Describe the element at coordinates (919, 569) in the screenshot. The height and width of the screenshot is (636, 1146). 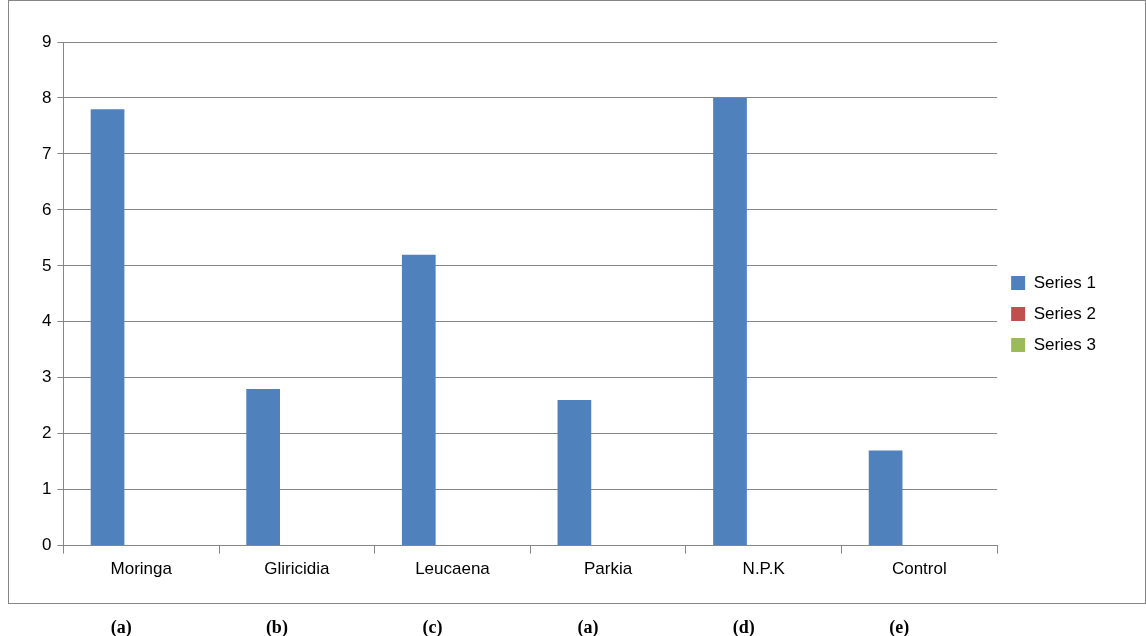
I see `x-tick-label: Control` at that location.